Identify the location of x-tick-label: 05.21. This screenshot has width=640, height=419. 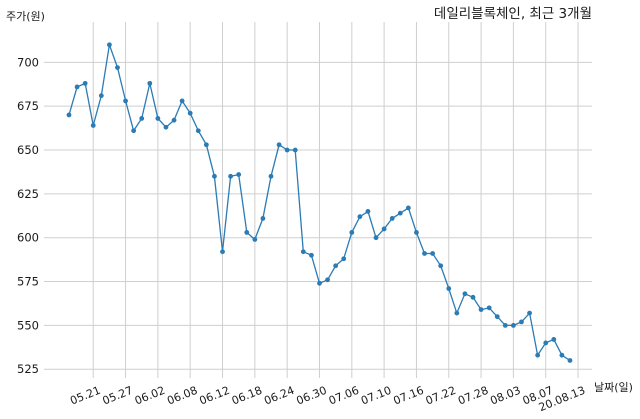
(85, 396).